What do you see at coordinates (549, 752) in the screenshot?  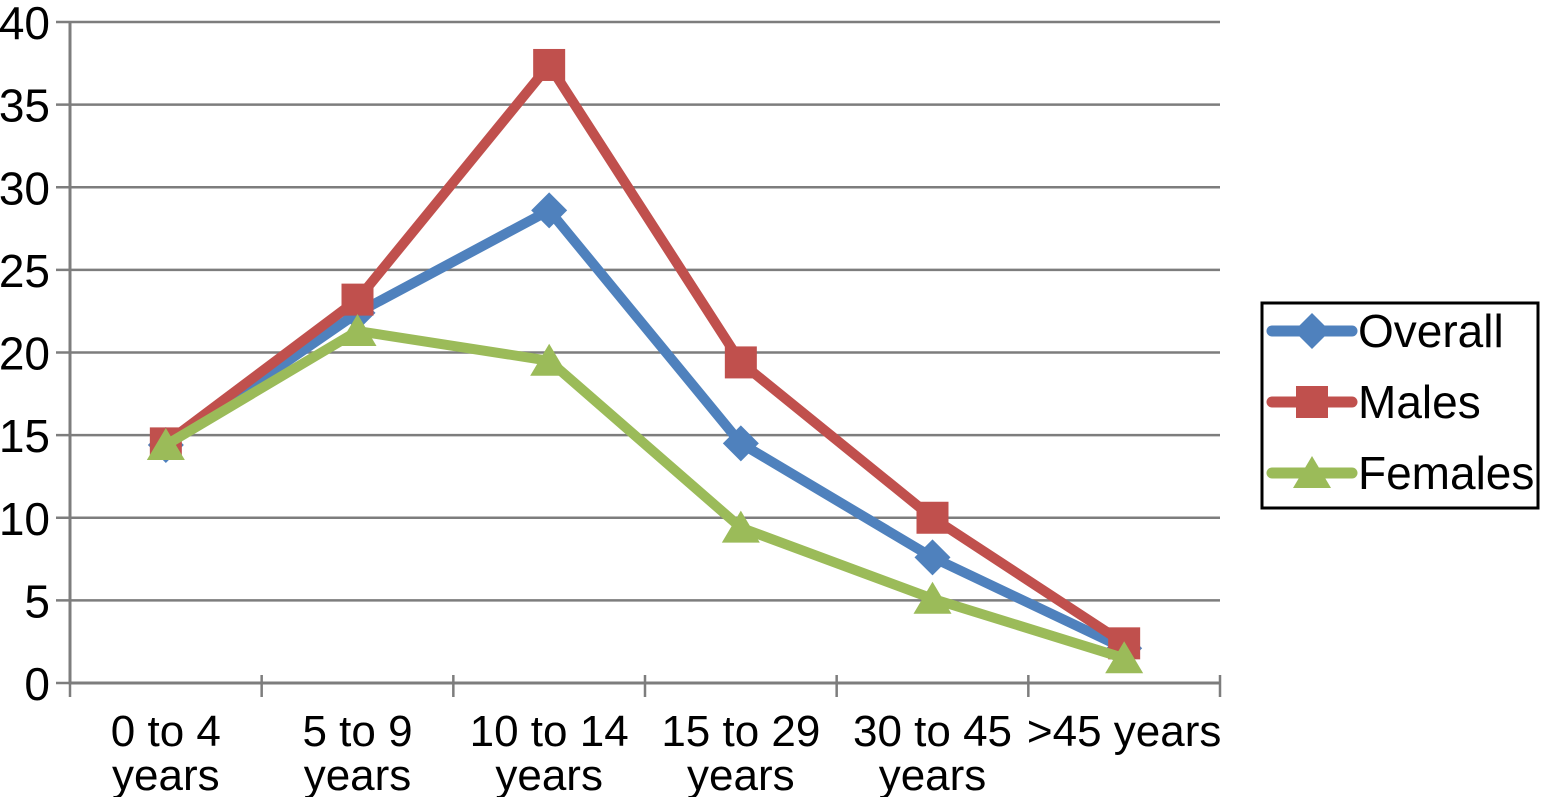 I see `x-category-label: 10 to 14 years` at bounding box center [549, 752].